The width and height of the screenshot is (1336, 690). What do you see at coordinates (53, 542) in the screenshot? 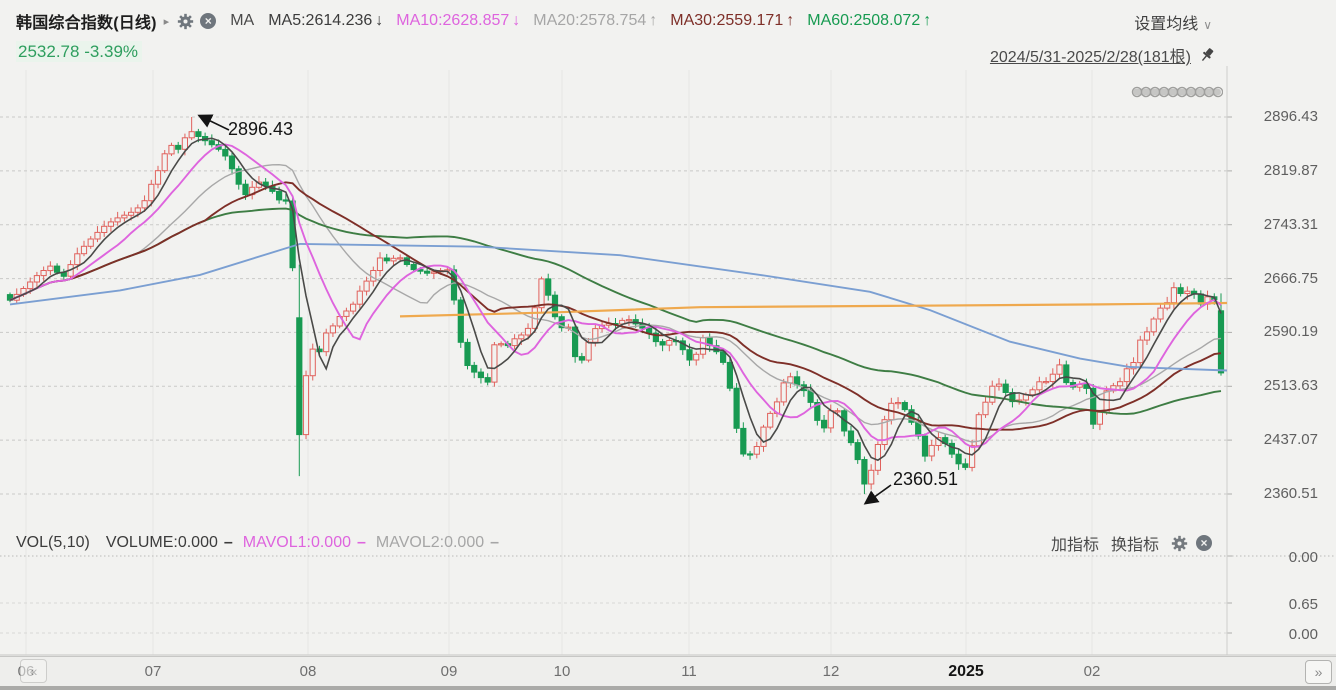
I see `volume-indicator-label: VOL(5,10)` at bounding box center [53, 542].